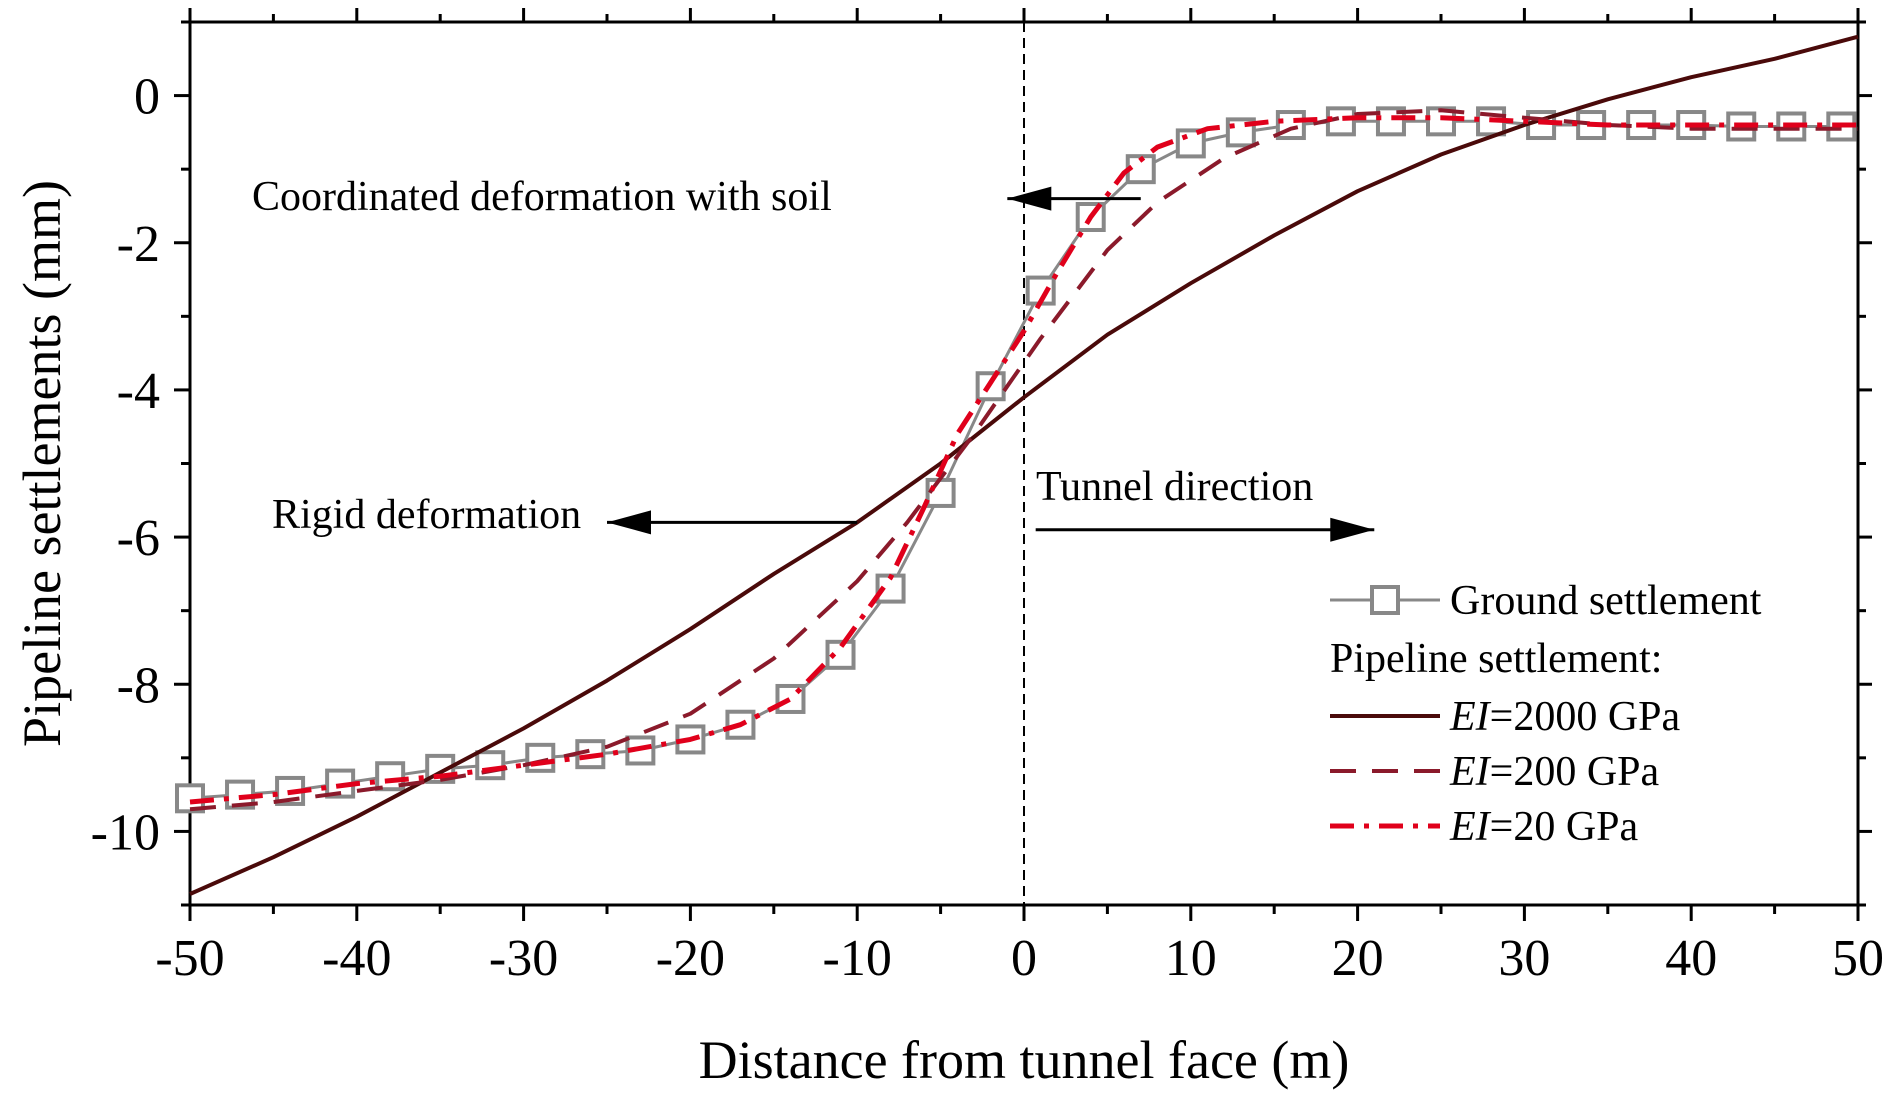 The height and width of the screenshot is (1100, 1897). What do you see at coordinates (523, 958) in the screenshot?
I see `x-tick-label: -30` at bounding box center [523, 958].